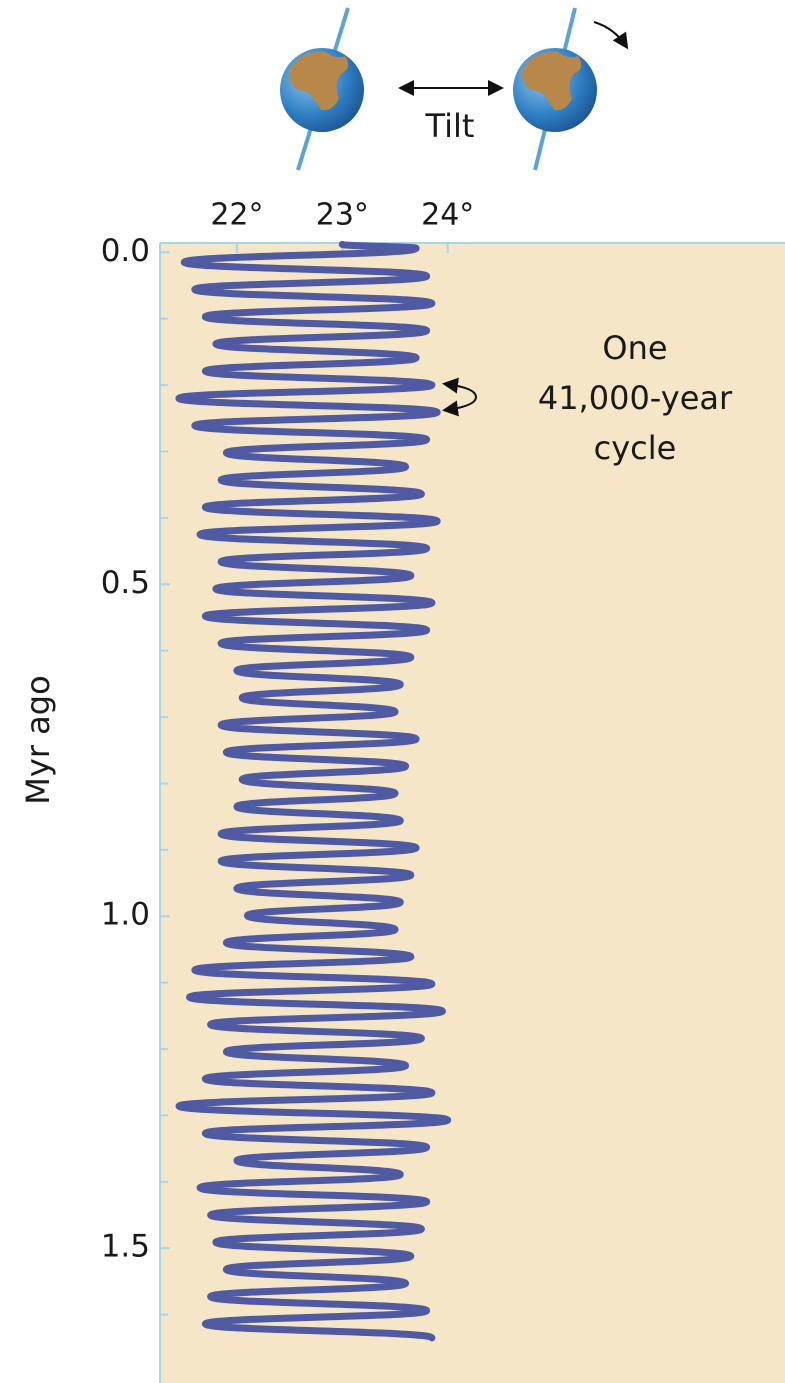  What do you see at coordinates (322, 89) in the screenshot?
I see `globe-left` at bounding box center [322, 89].